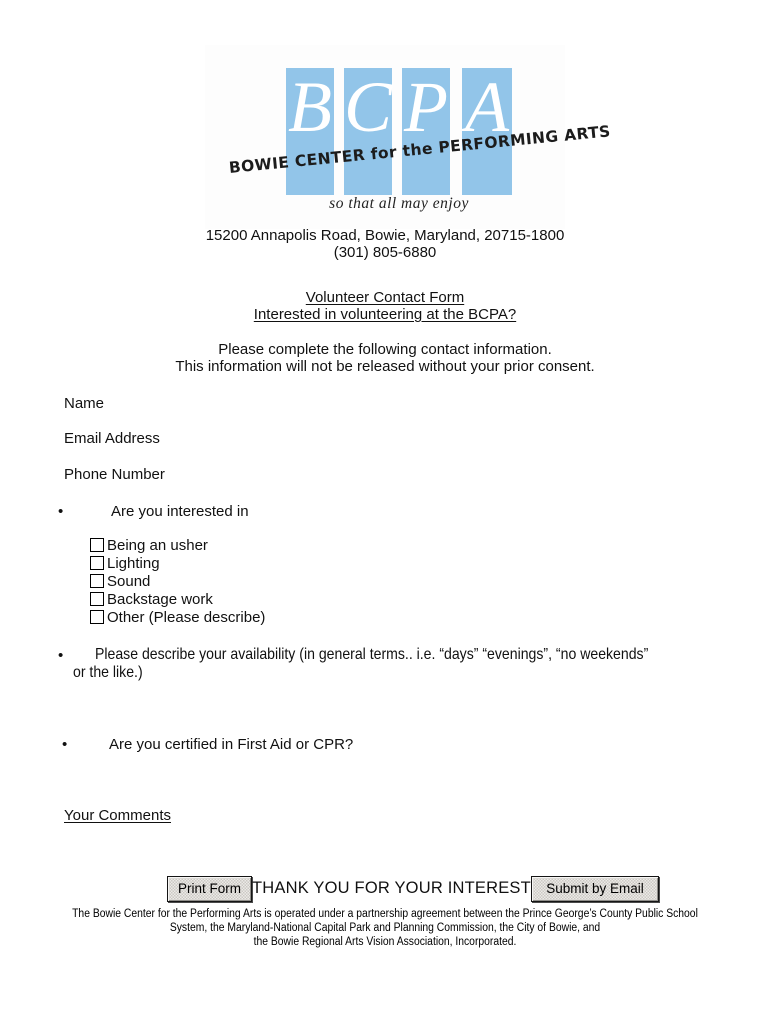  Describe the element at coordinates (129, 581) in the screenshot. I see `checkbox-label: Sound` at that location.